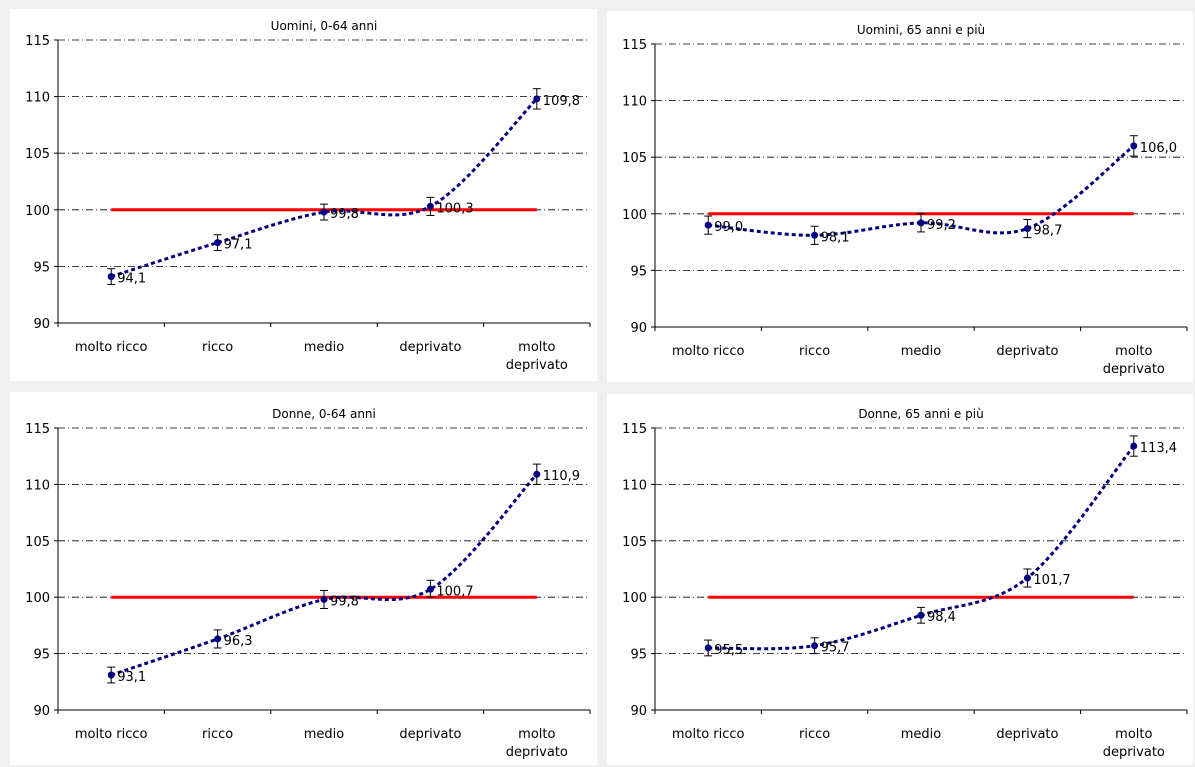  What do you see at coordinates (454, 208) in the screenshot?
I see `data-label: 100,3` at bounding box center [454, 208].